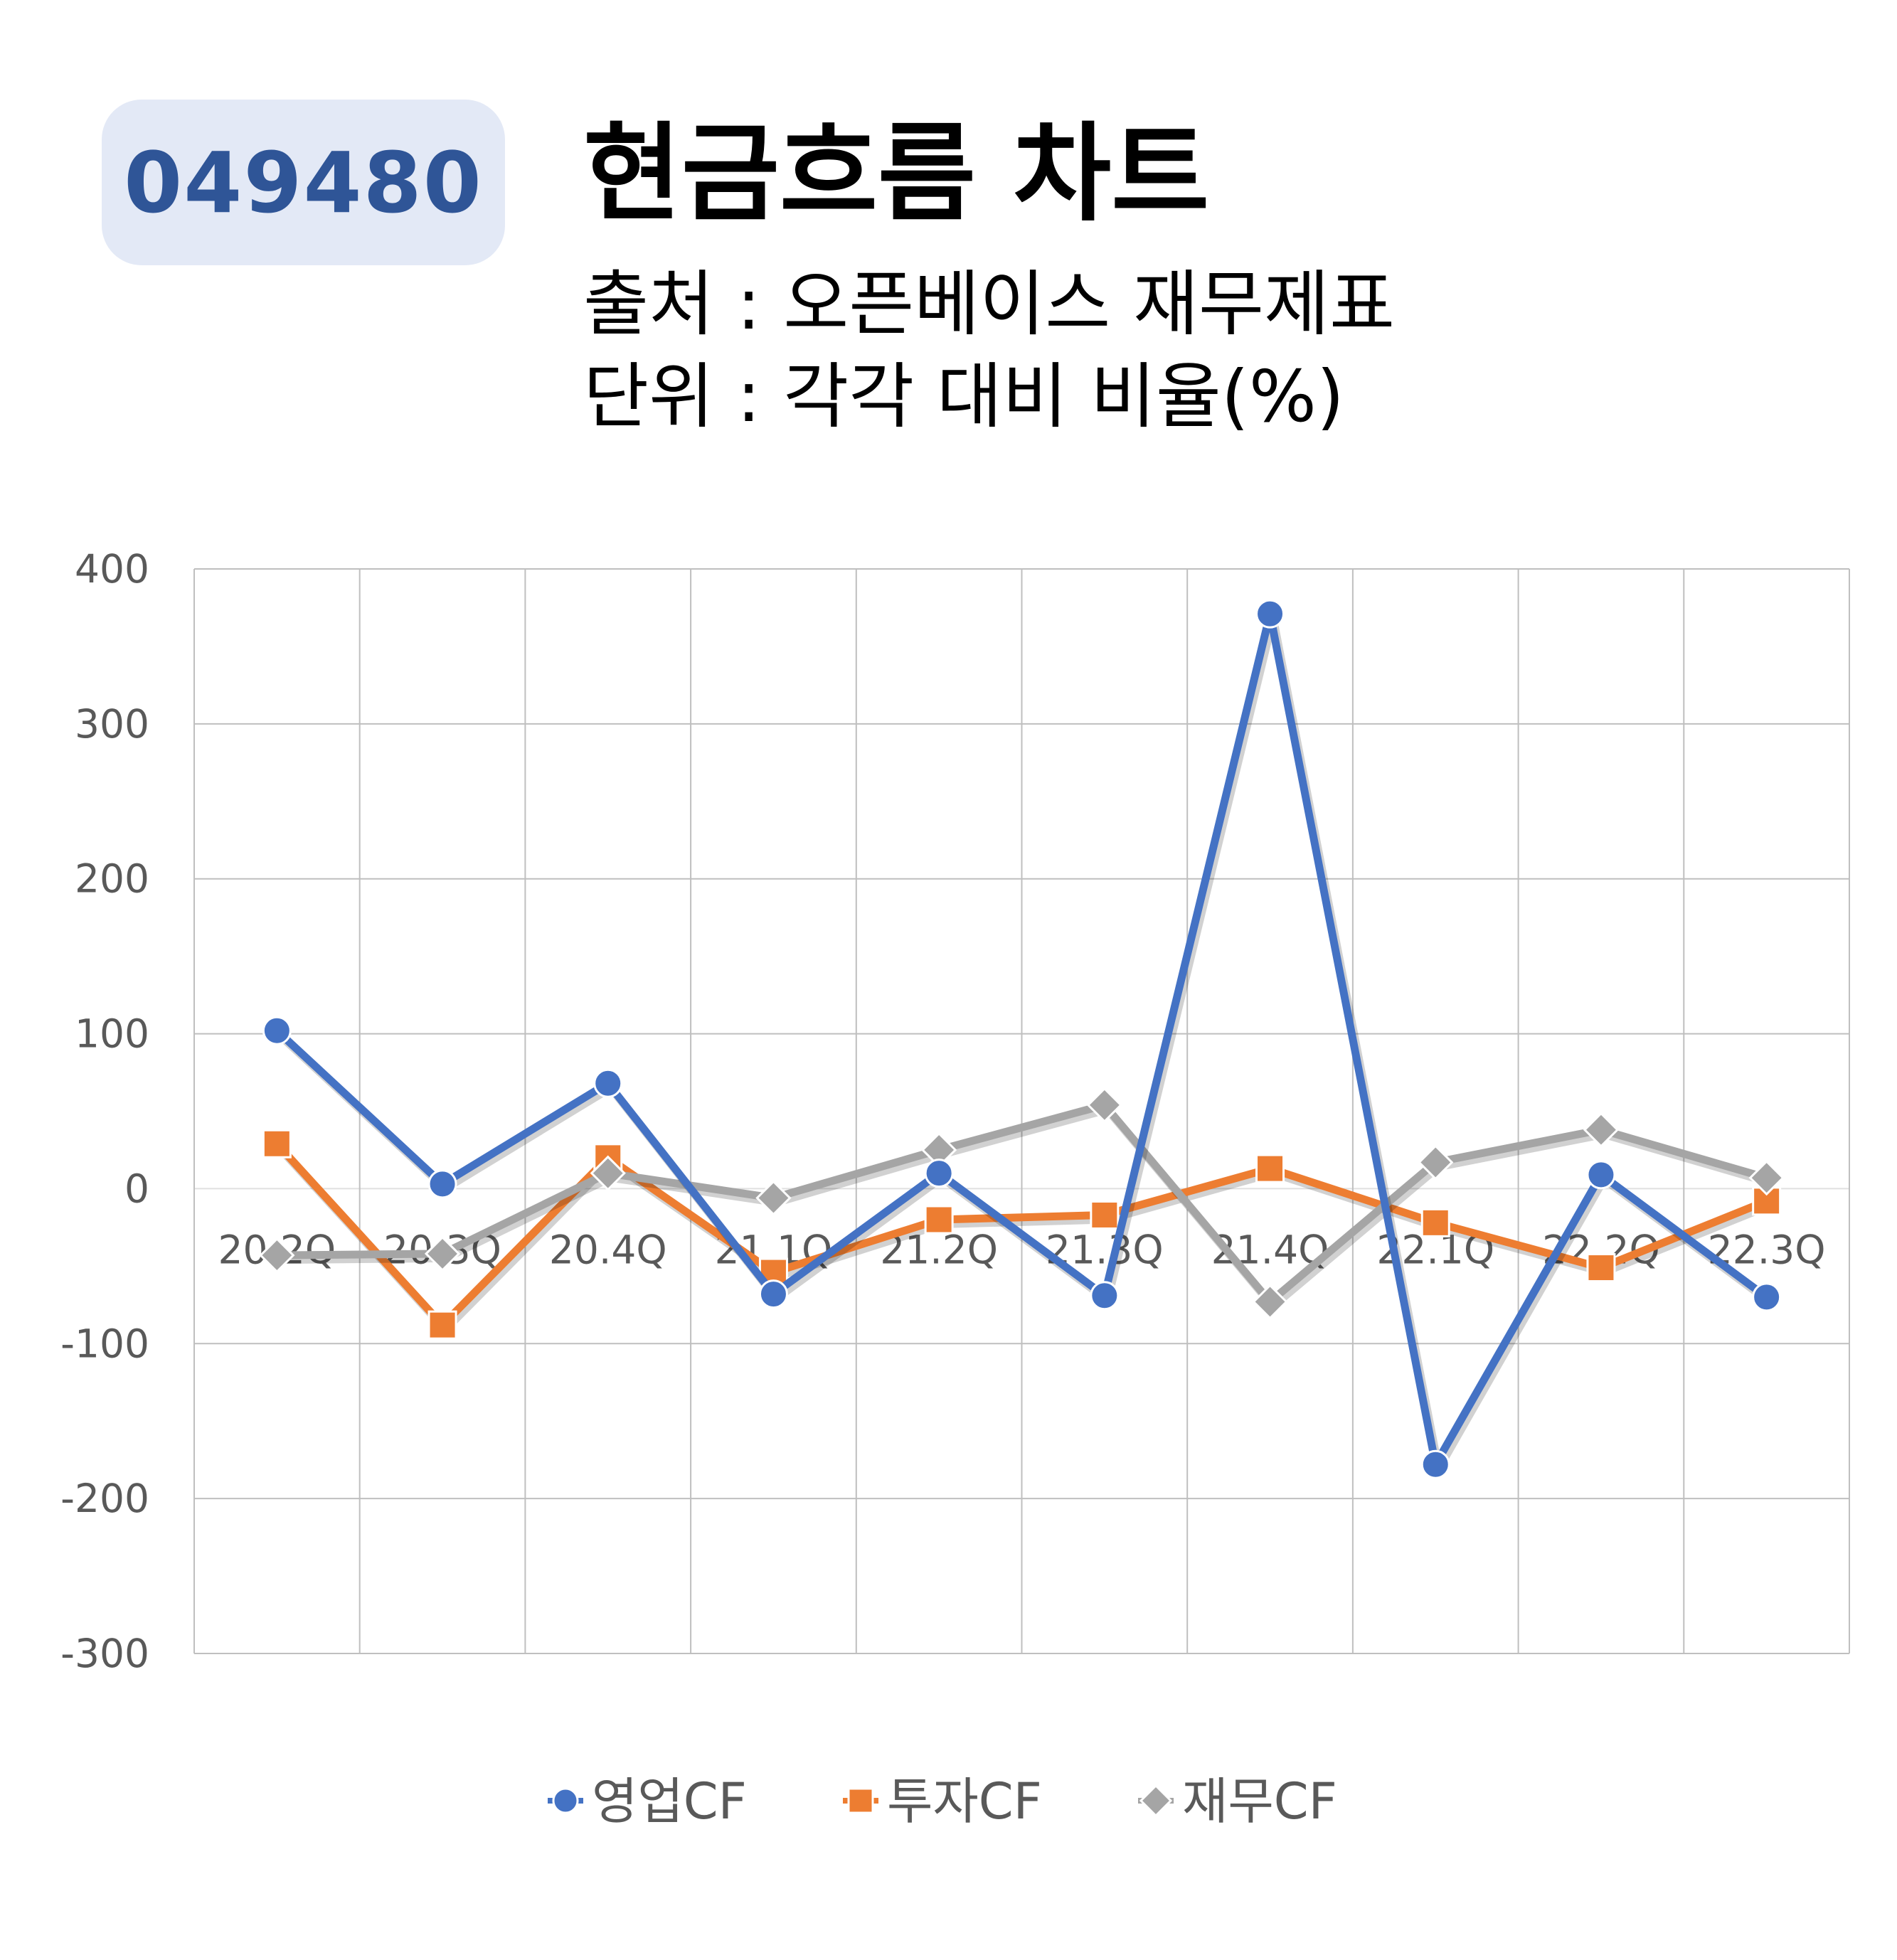  Describe the element at coordinates (964, 396) in the screenshot. I see `unit-note: 단위 : 각각 대비 비율(%)` at that location.